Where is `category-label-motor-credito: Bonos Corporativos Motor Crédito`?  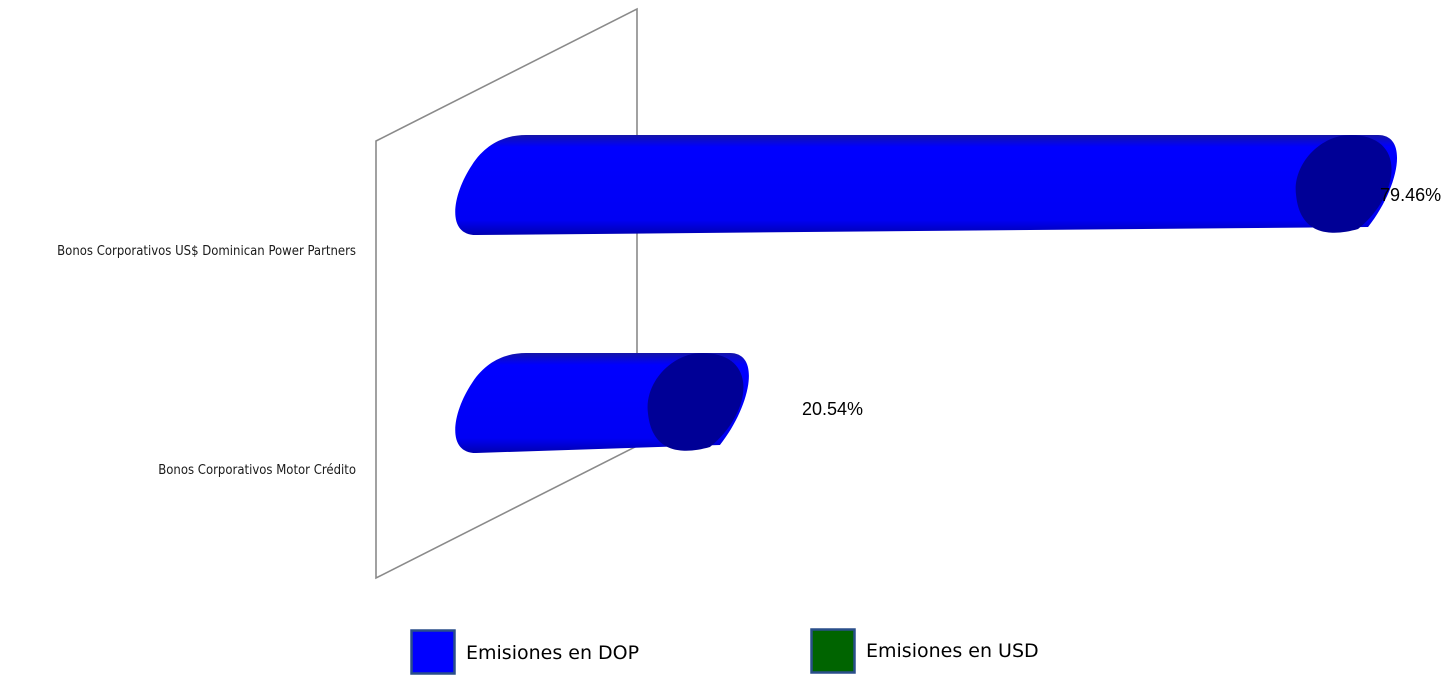 category-label-motor-credito: Bonos Corporativos Motor Crédito is located at coordinates (257, 470).